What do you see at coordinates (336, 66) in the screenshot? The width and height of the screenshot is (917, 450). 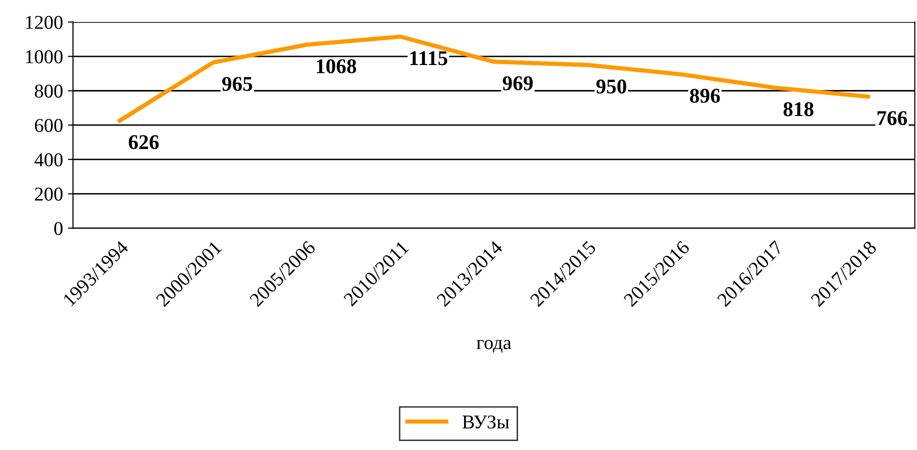 I see `data-label: 1068` at bounding box center [336, 66].